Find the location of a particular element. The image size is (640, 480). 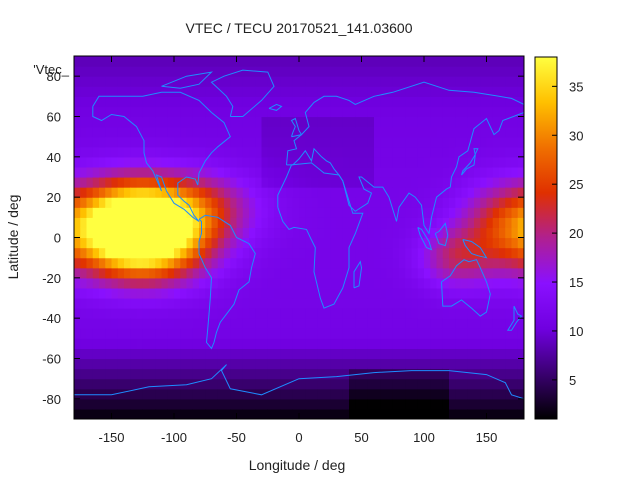

coastline-path is located at coordinates (296, 127).